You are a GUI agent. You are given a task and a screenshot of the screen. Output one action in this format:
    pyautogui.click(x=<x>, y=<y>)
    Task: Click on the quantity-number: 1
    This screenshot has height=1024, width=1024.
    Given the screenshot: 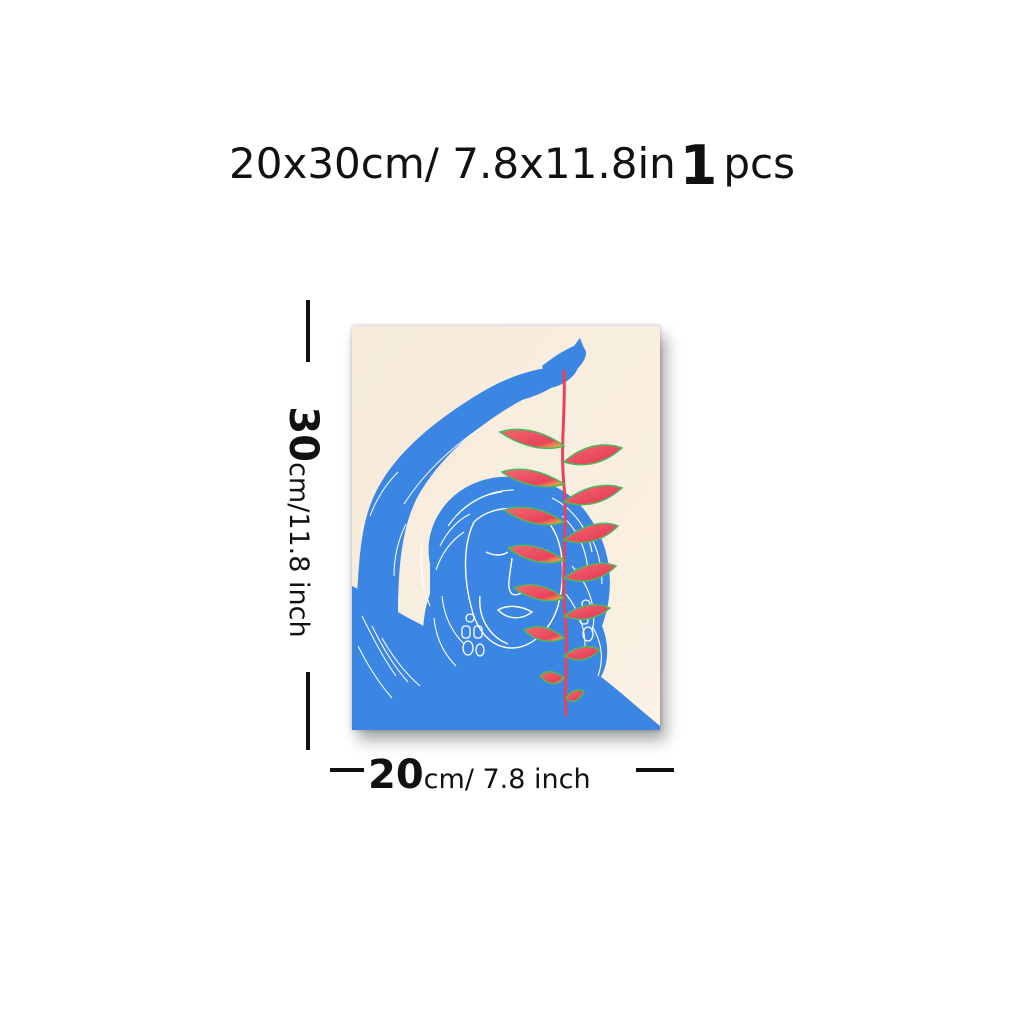 What is the action you would take?
    pyautogui.click(x=698, y=165)
    